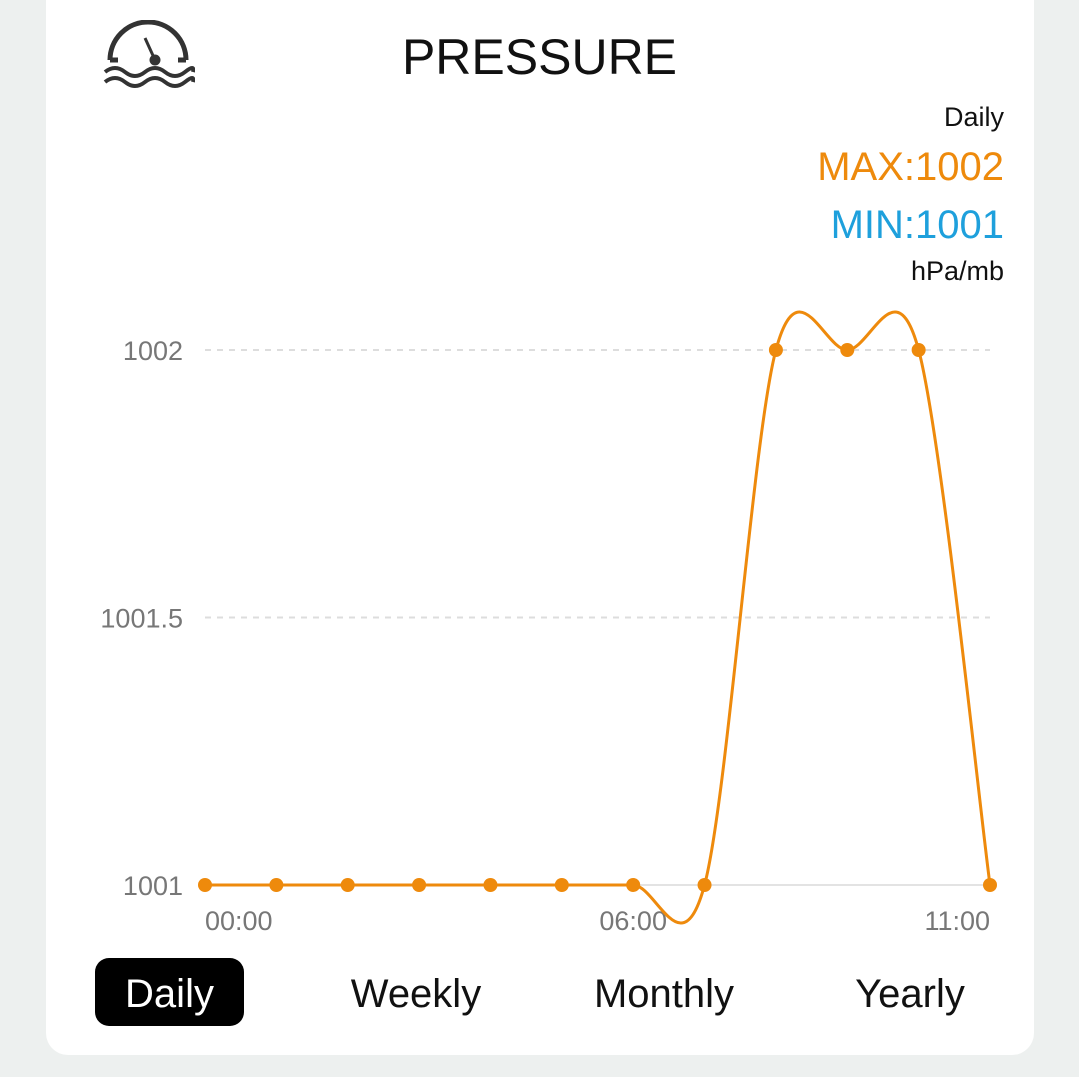 The height and width of the screenshot is (1077, 1079). What do you see at coordinates (153, 886) in the screenshot?
I see `y-tick-label: 1001` at bounding box center [153, 886].